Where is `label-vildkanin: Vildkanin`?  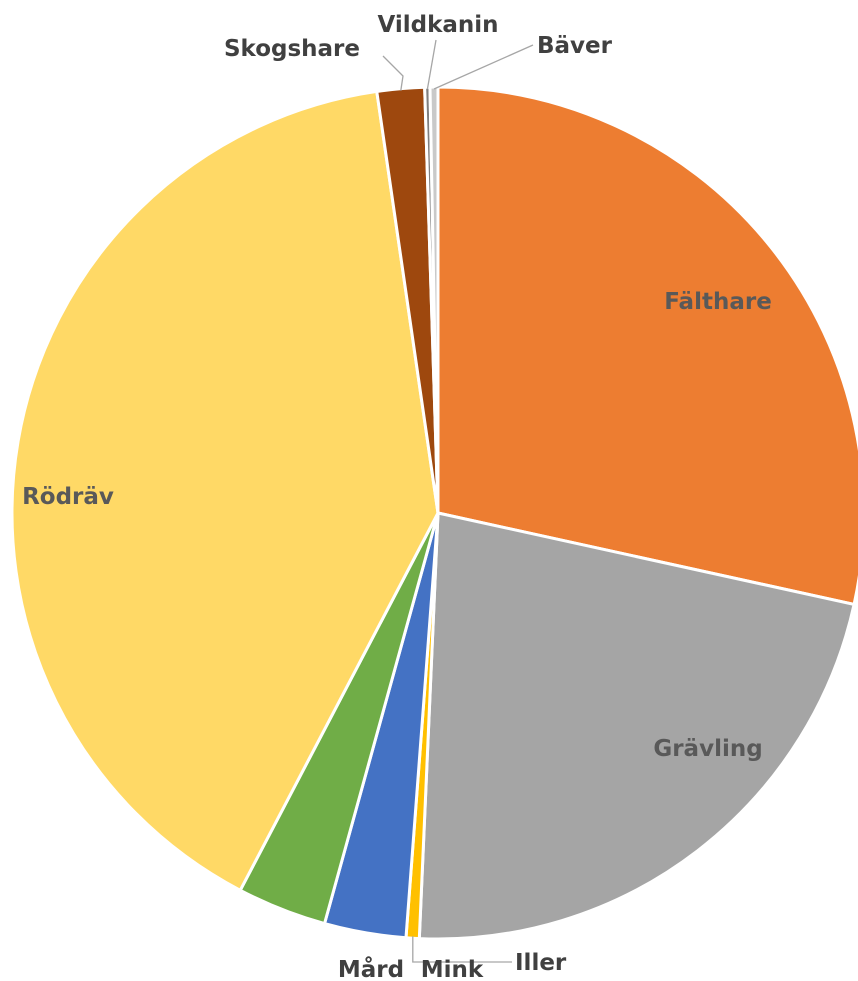 label-vildkanin: Vildkanin is located at coordinates (437, 25).